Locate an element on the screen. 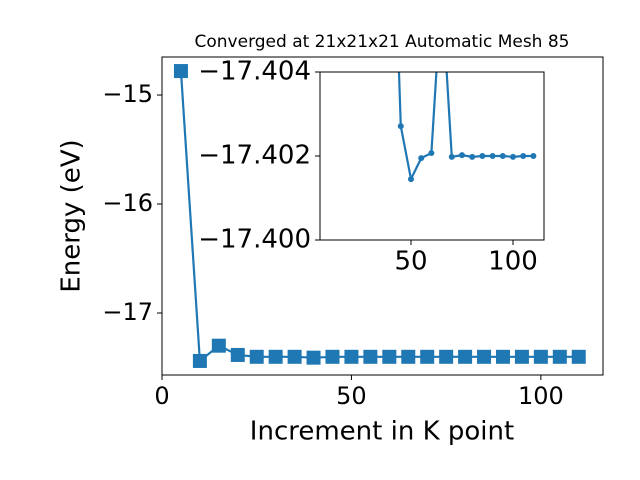 The width and height of the screenshot is (640, 480). y-tick-label: −17.404 is located at coordinates (254, 72).